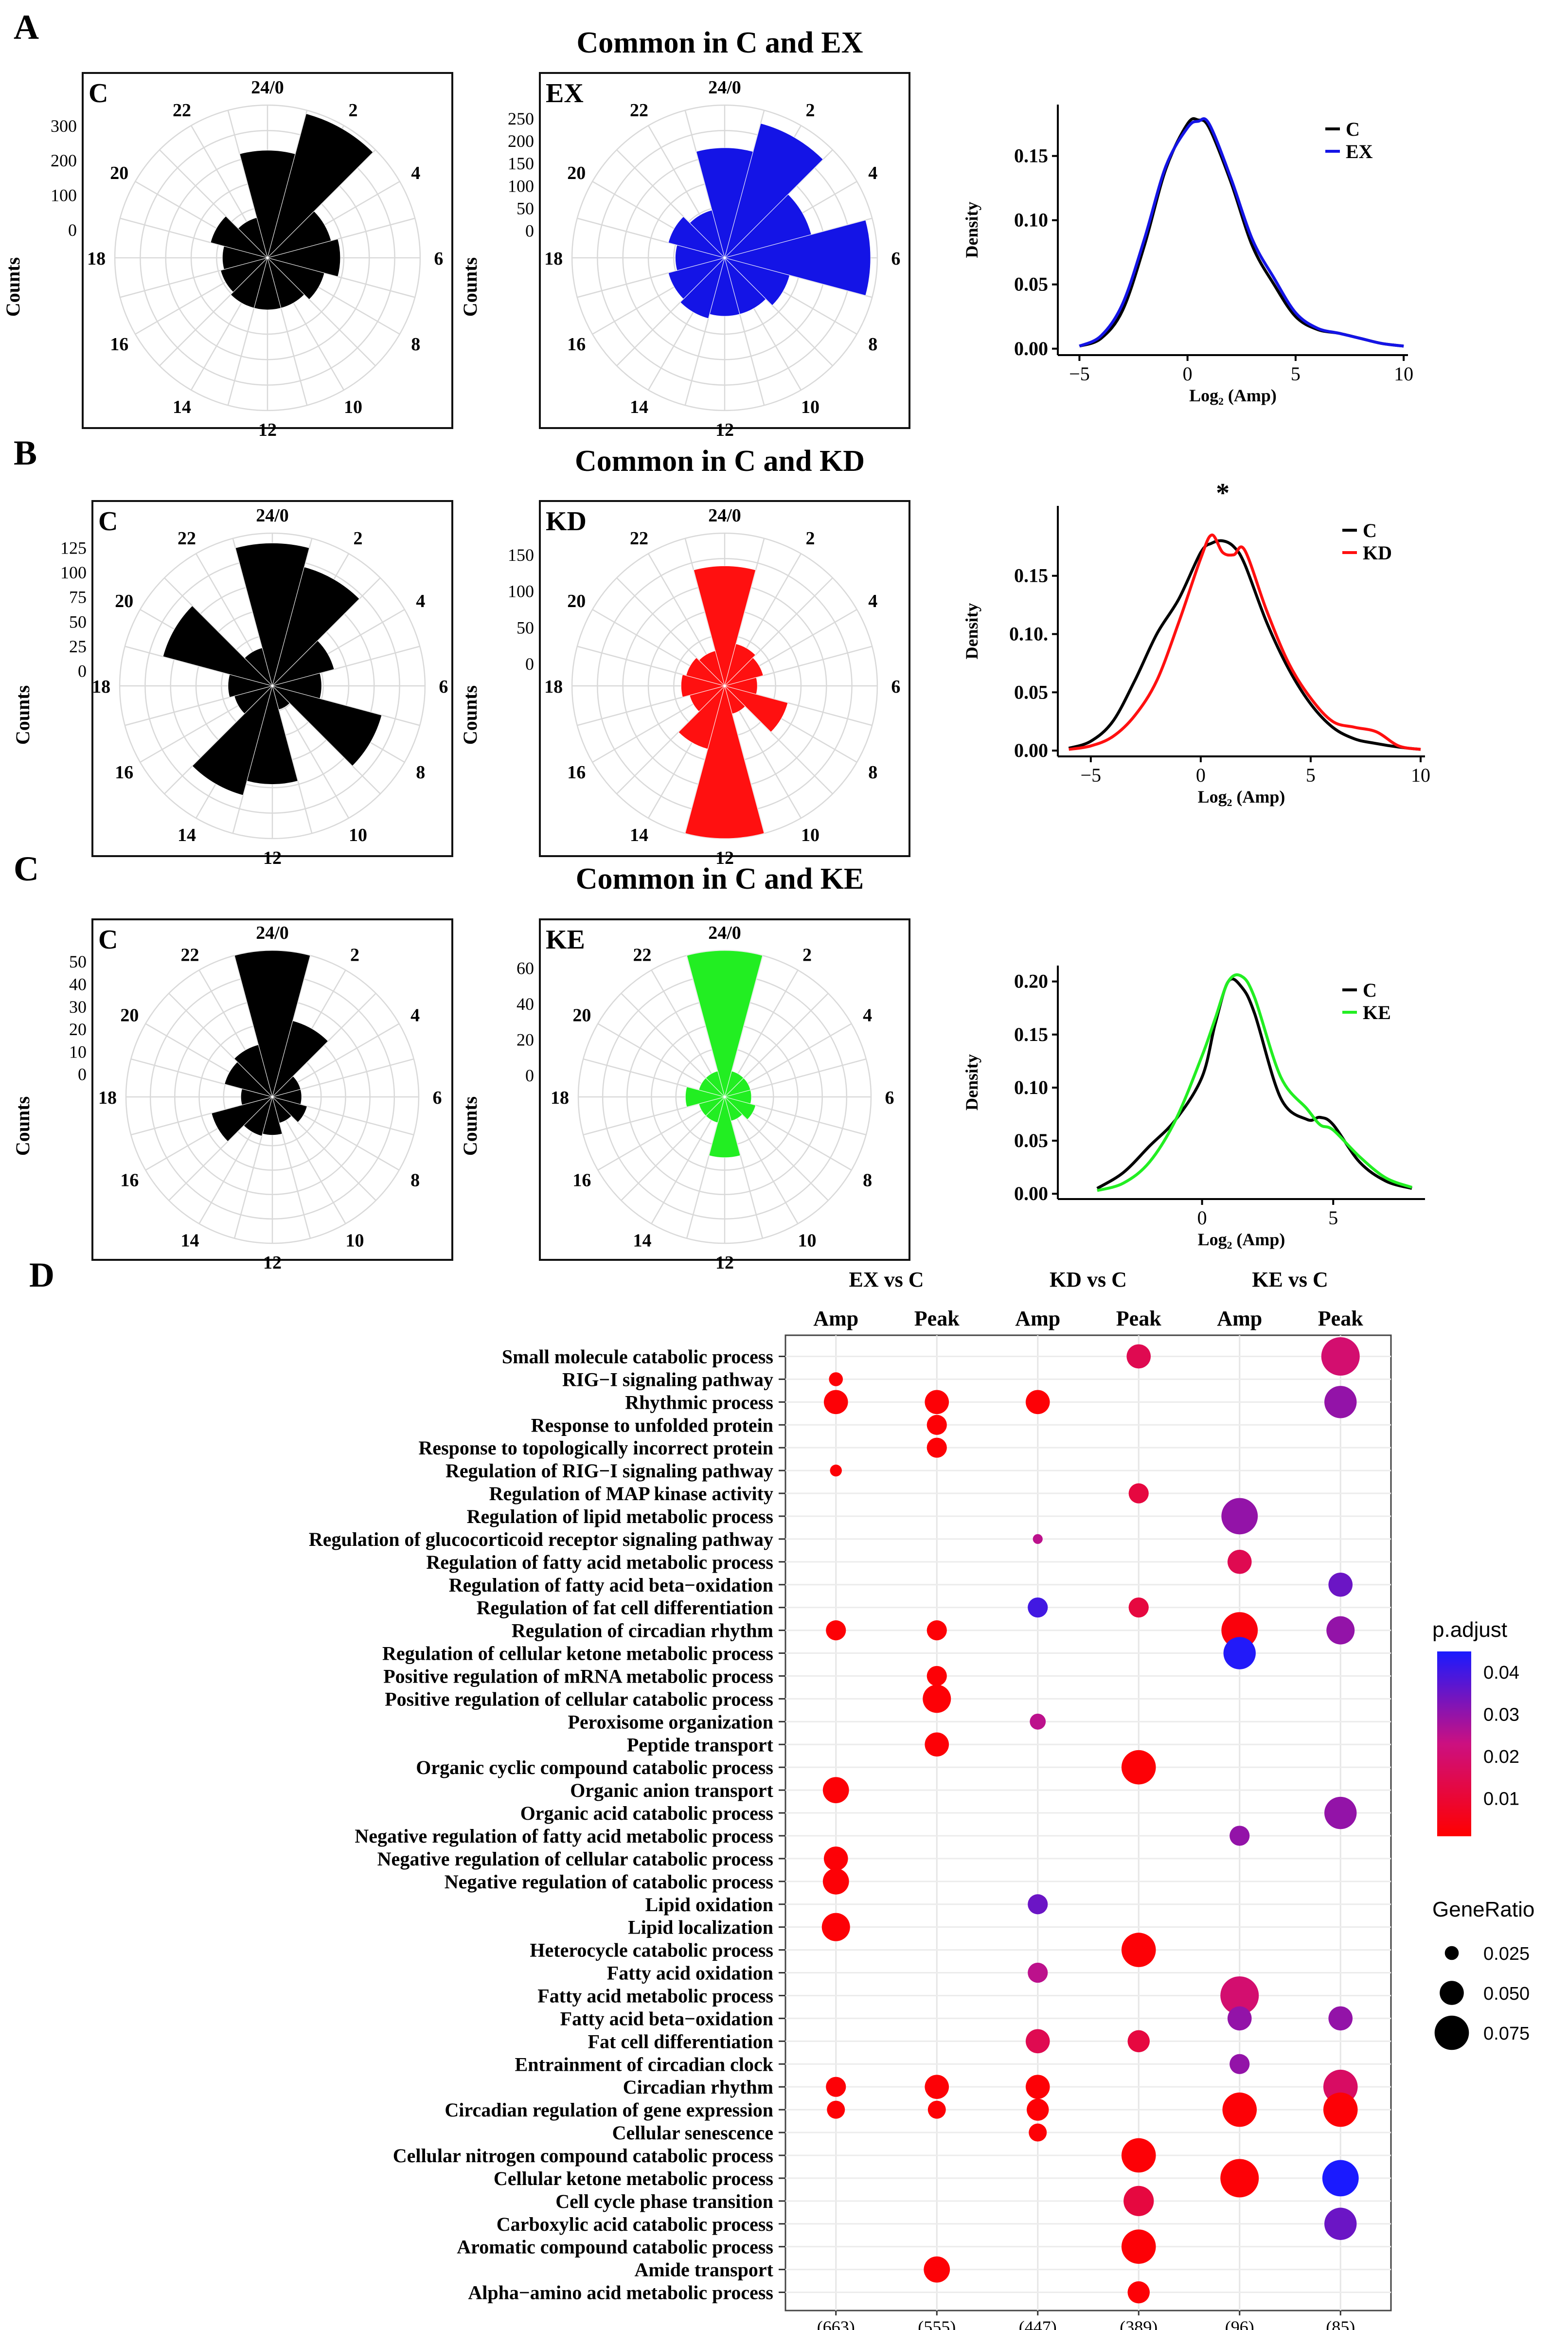 This screenshot has width=1568, height=2330. Describe the element at coordinates (64, 160) in the screenshot. I see `rose-axis-tick-label: 200` at that location.